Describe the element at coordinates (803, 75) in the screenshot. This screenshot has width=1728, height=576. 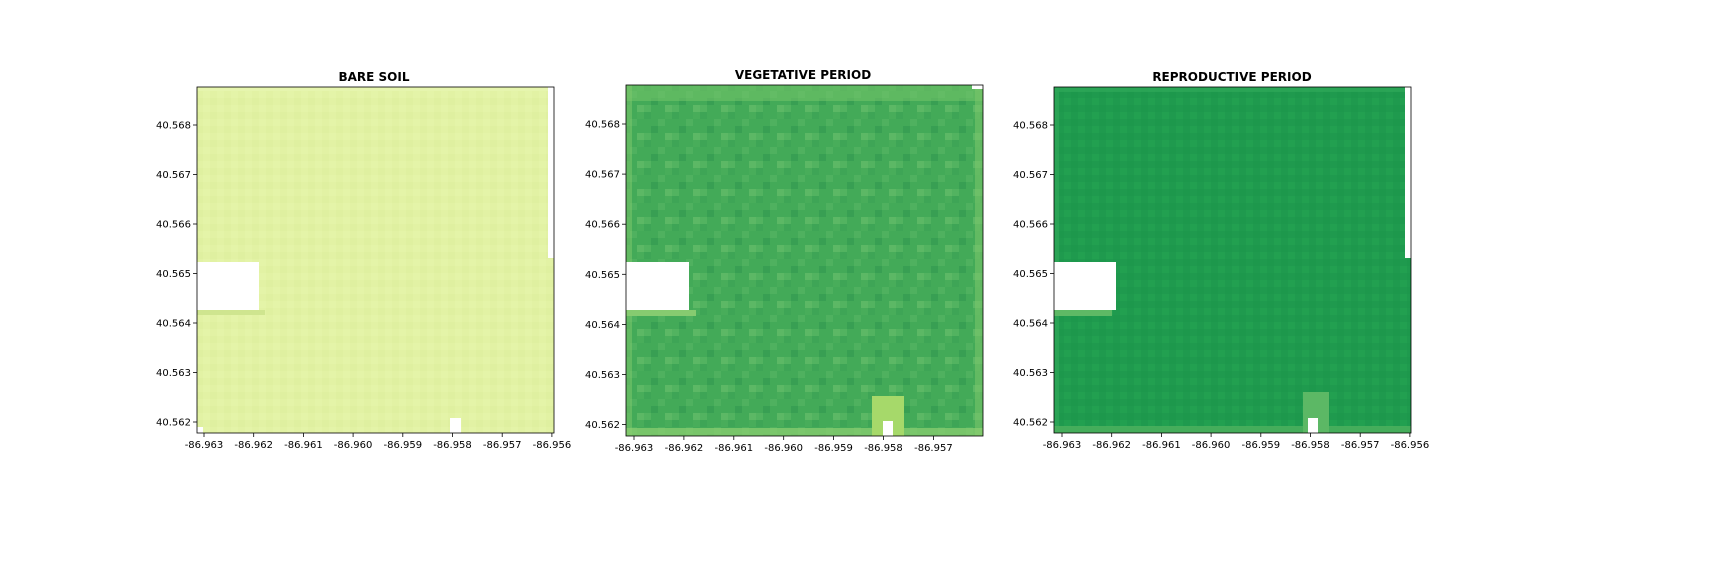
I see `panel-title-vegetative-period: VEGETATIVE PERIOD` at that location.